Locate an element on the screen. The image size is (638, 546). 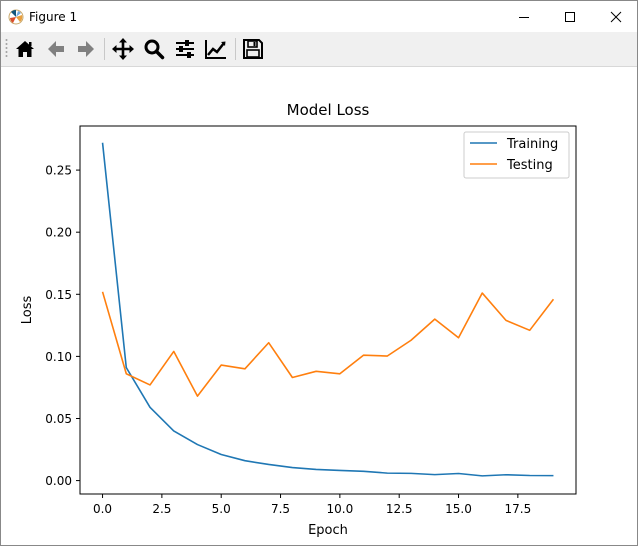
maximize-button is located at coordinates (570, 16).